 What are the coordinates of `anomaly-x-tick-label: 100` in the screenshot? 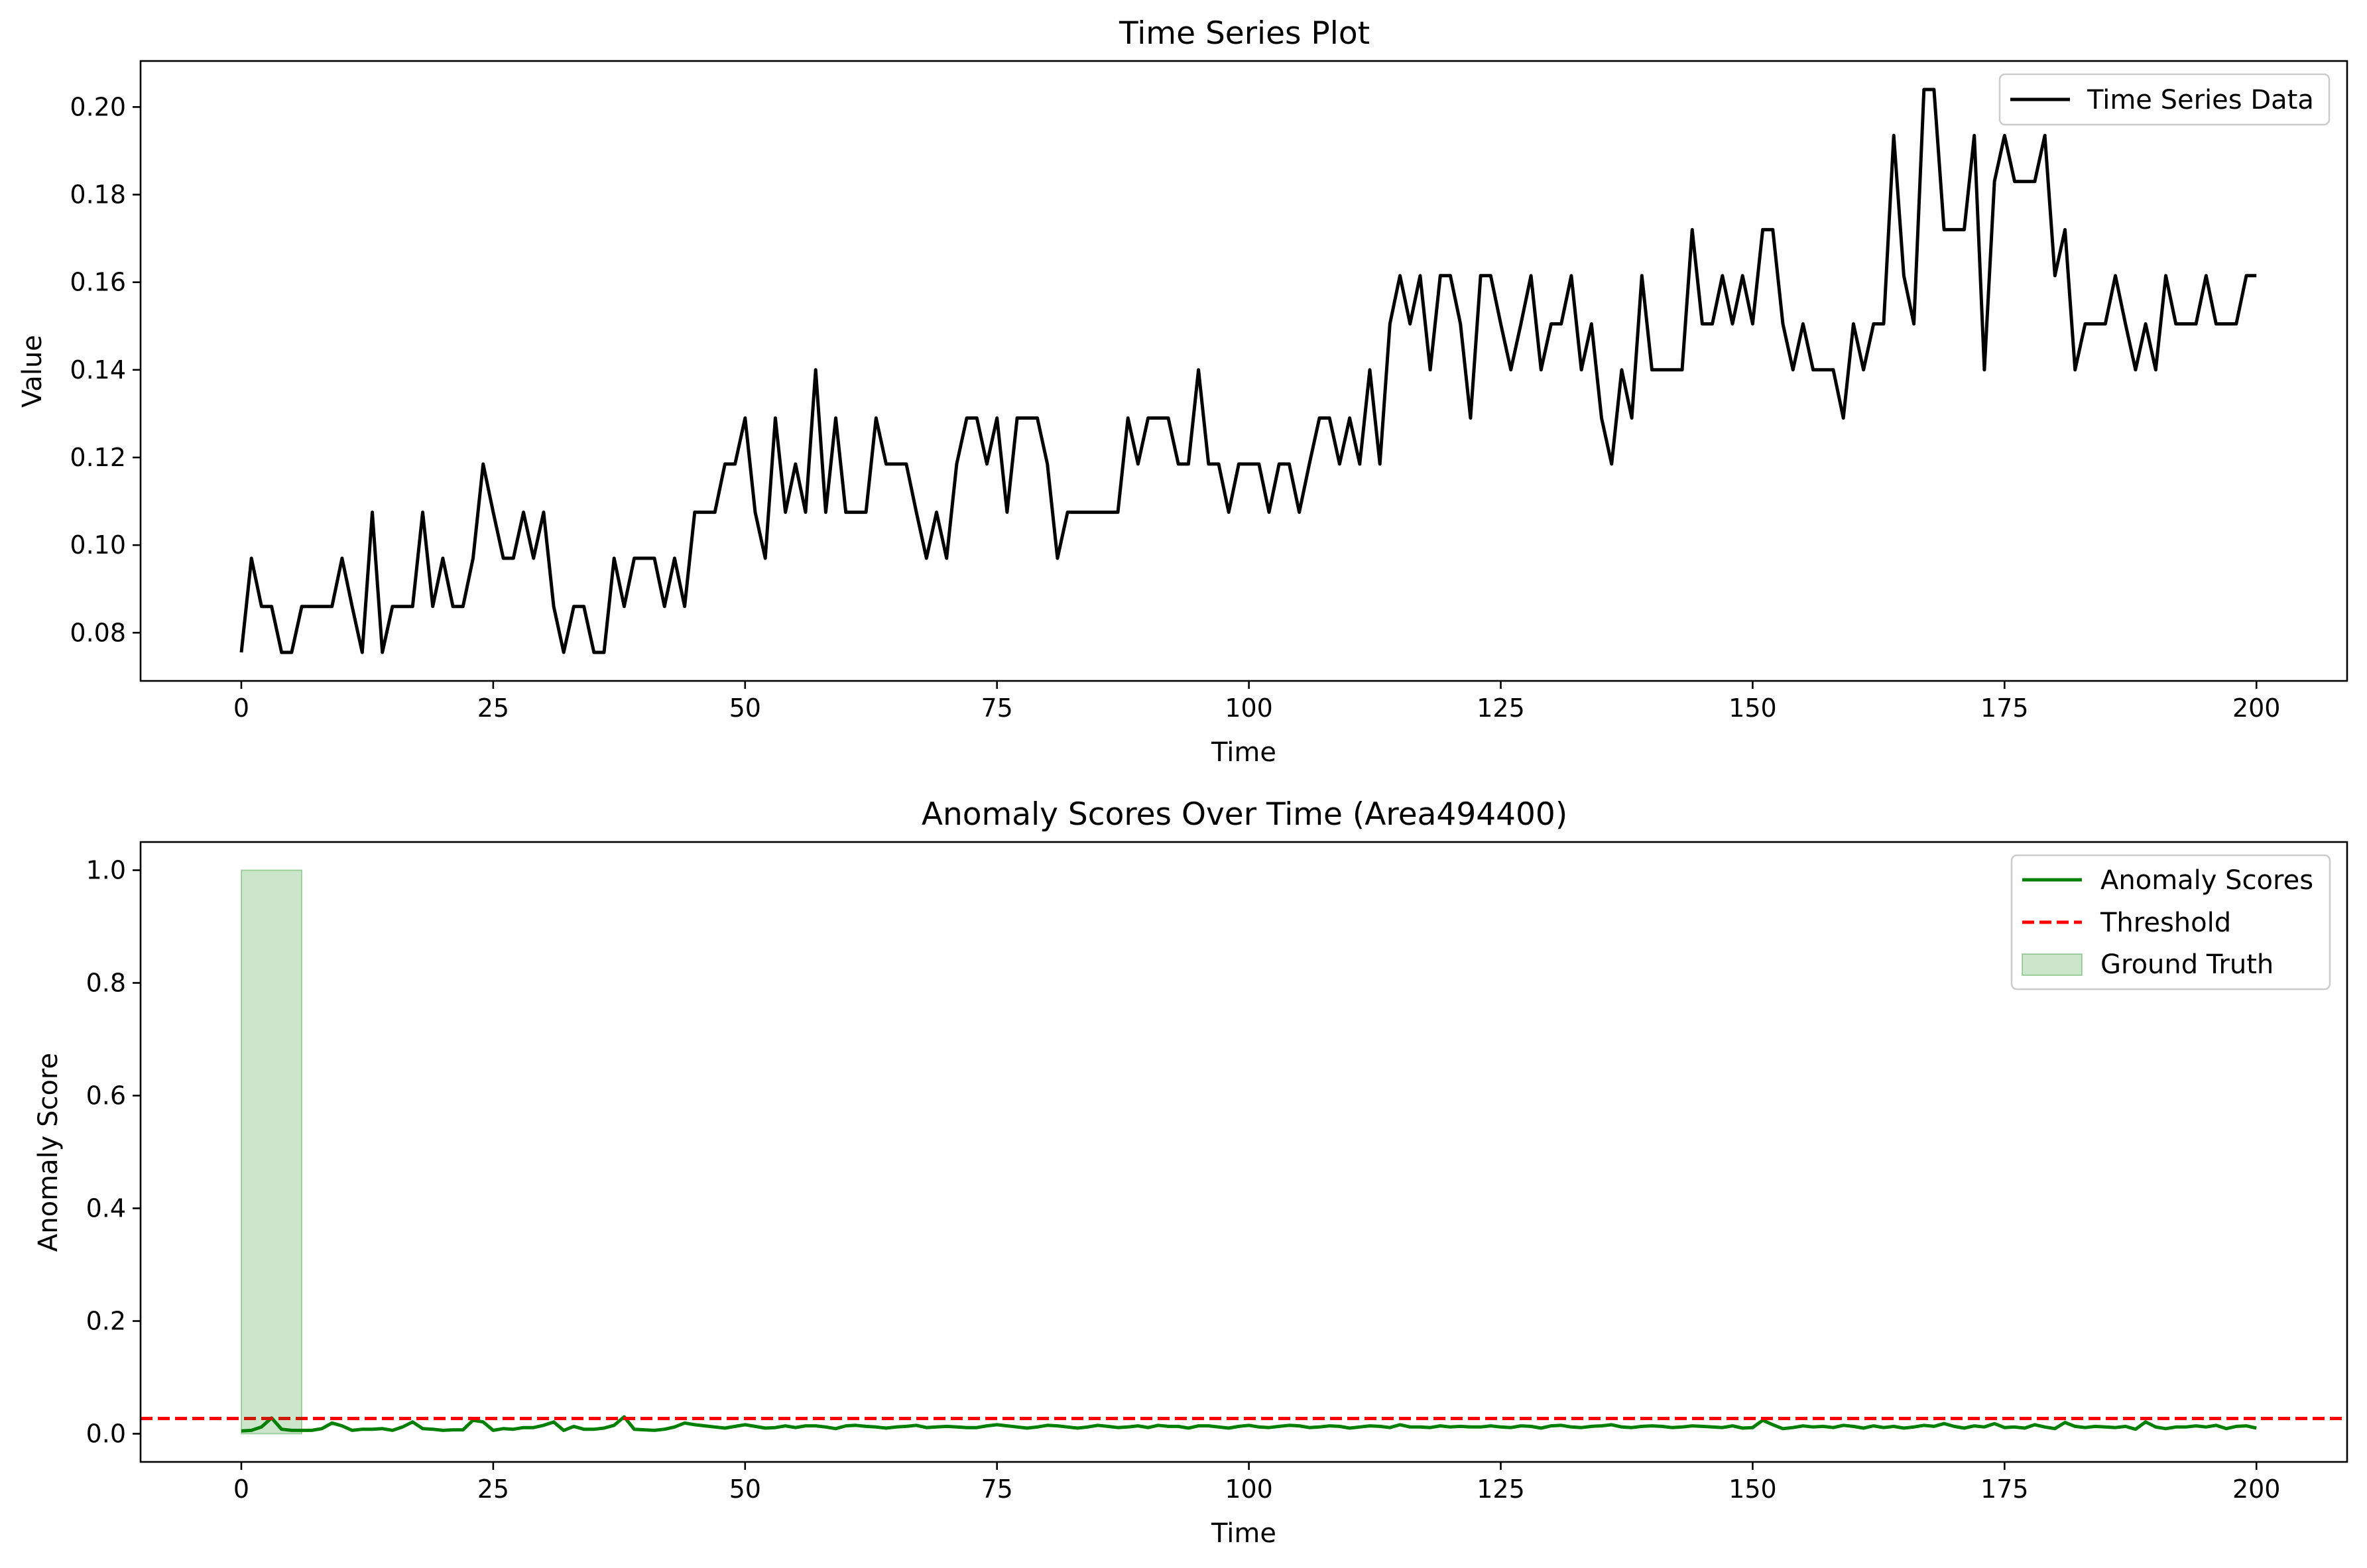 It's located at (1249, 1489).